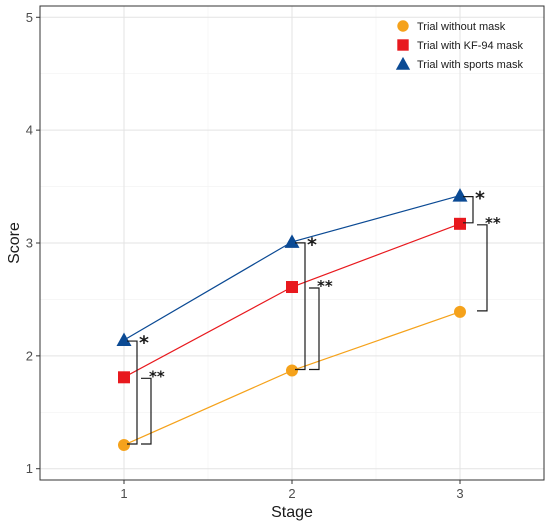 The height and width of the screenshot is (527, 550). I want to click on x-tick-label: 2, so click(291, 493).